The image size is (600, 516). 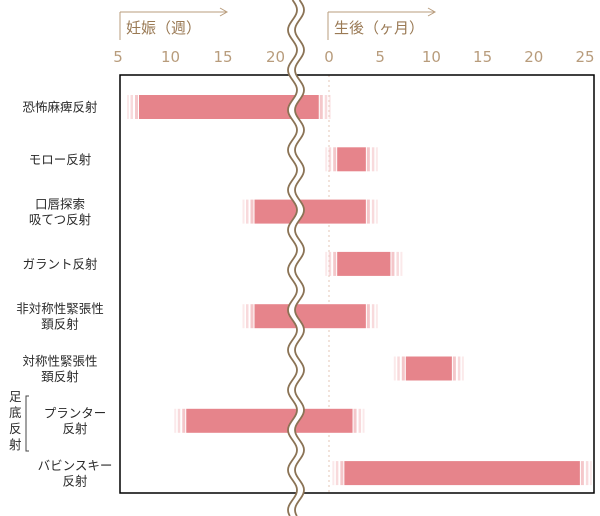 What do you see at coordinates (296, 258) in the screenshot?
I see `axis-break` at bounding box center [296, 258].